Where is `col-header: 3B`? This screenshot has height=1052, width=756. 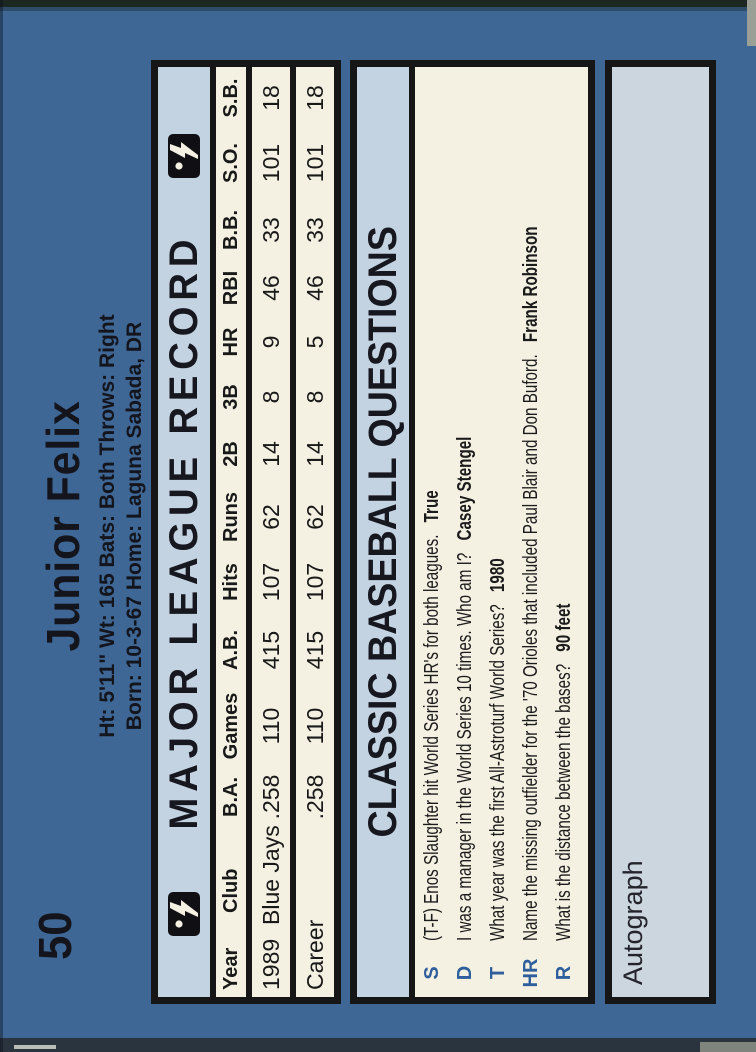
col-header: 3B is located at coordinates (230, 397).